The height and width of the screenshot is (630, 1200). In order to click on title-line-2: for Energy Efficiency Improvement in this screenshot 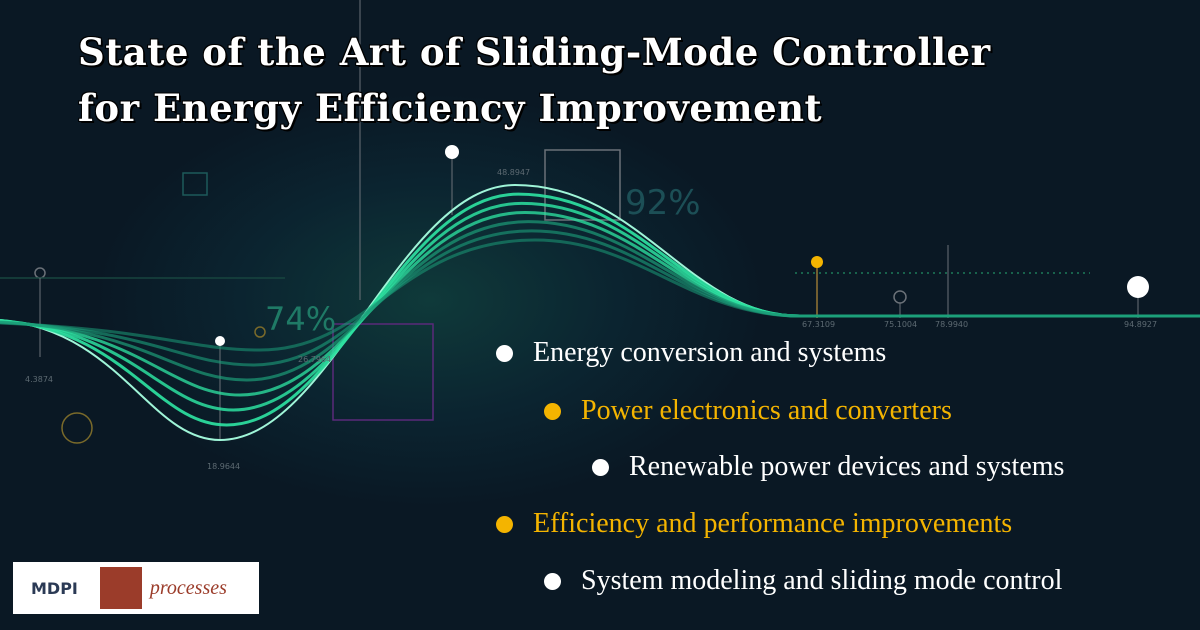, I will do `click(450, 108)`.